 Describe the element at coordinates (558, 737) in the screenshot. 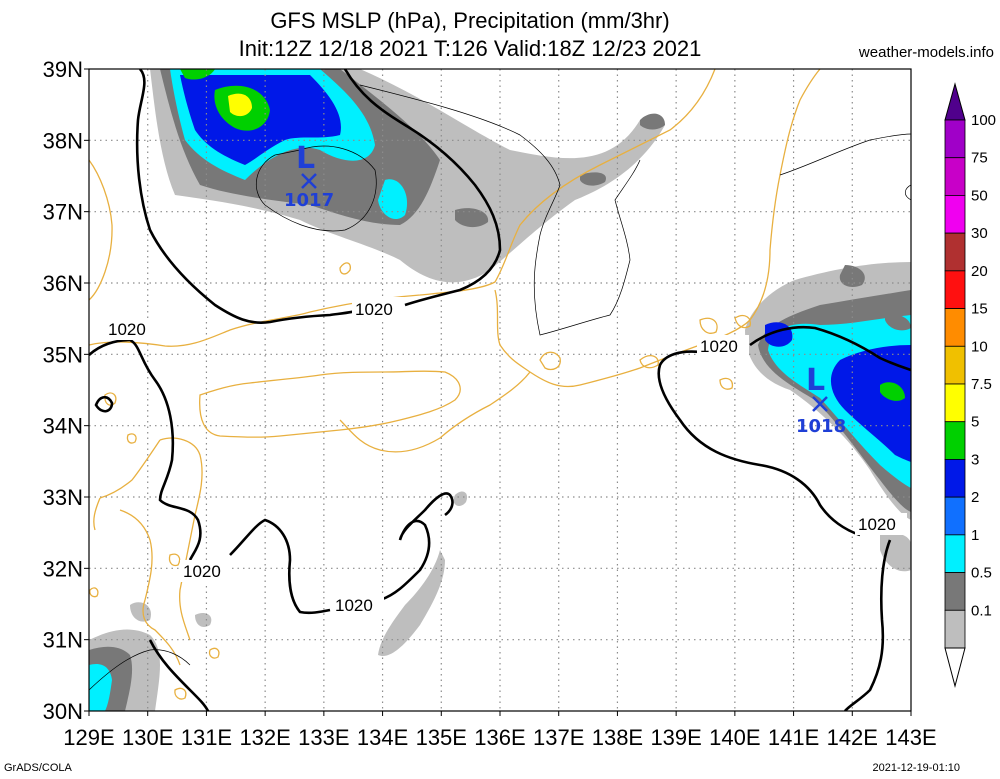

I see `lon-tick-label: 137E` at that location.